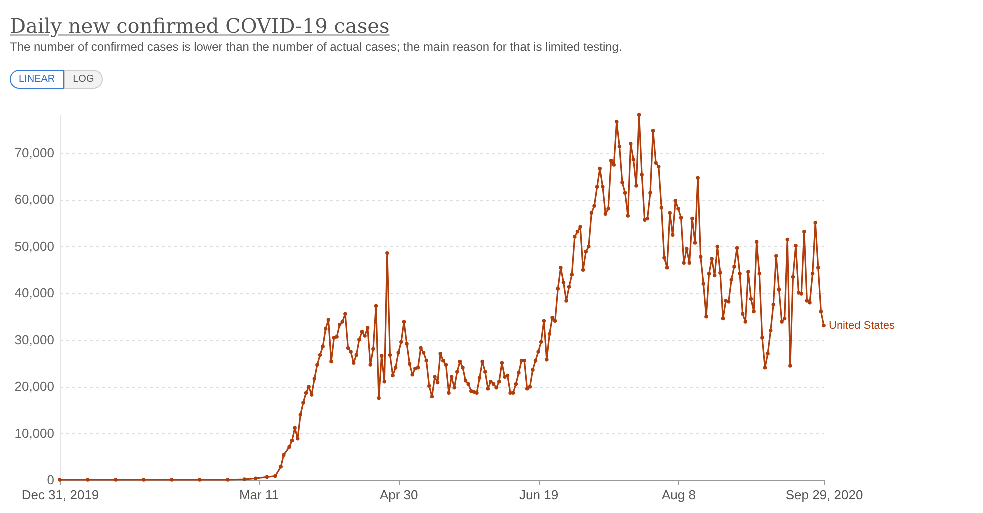  I want to click on y-tick-label: 60,000, so click(34, 200).